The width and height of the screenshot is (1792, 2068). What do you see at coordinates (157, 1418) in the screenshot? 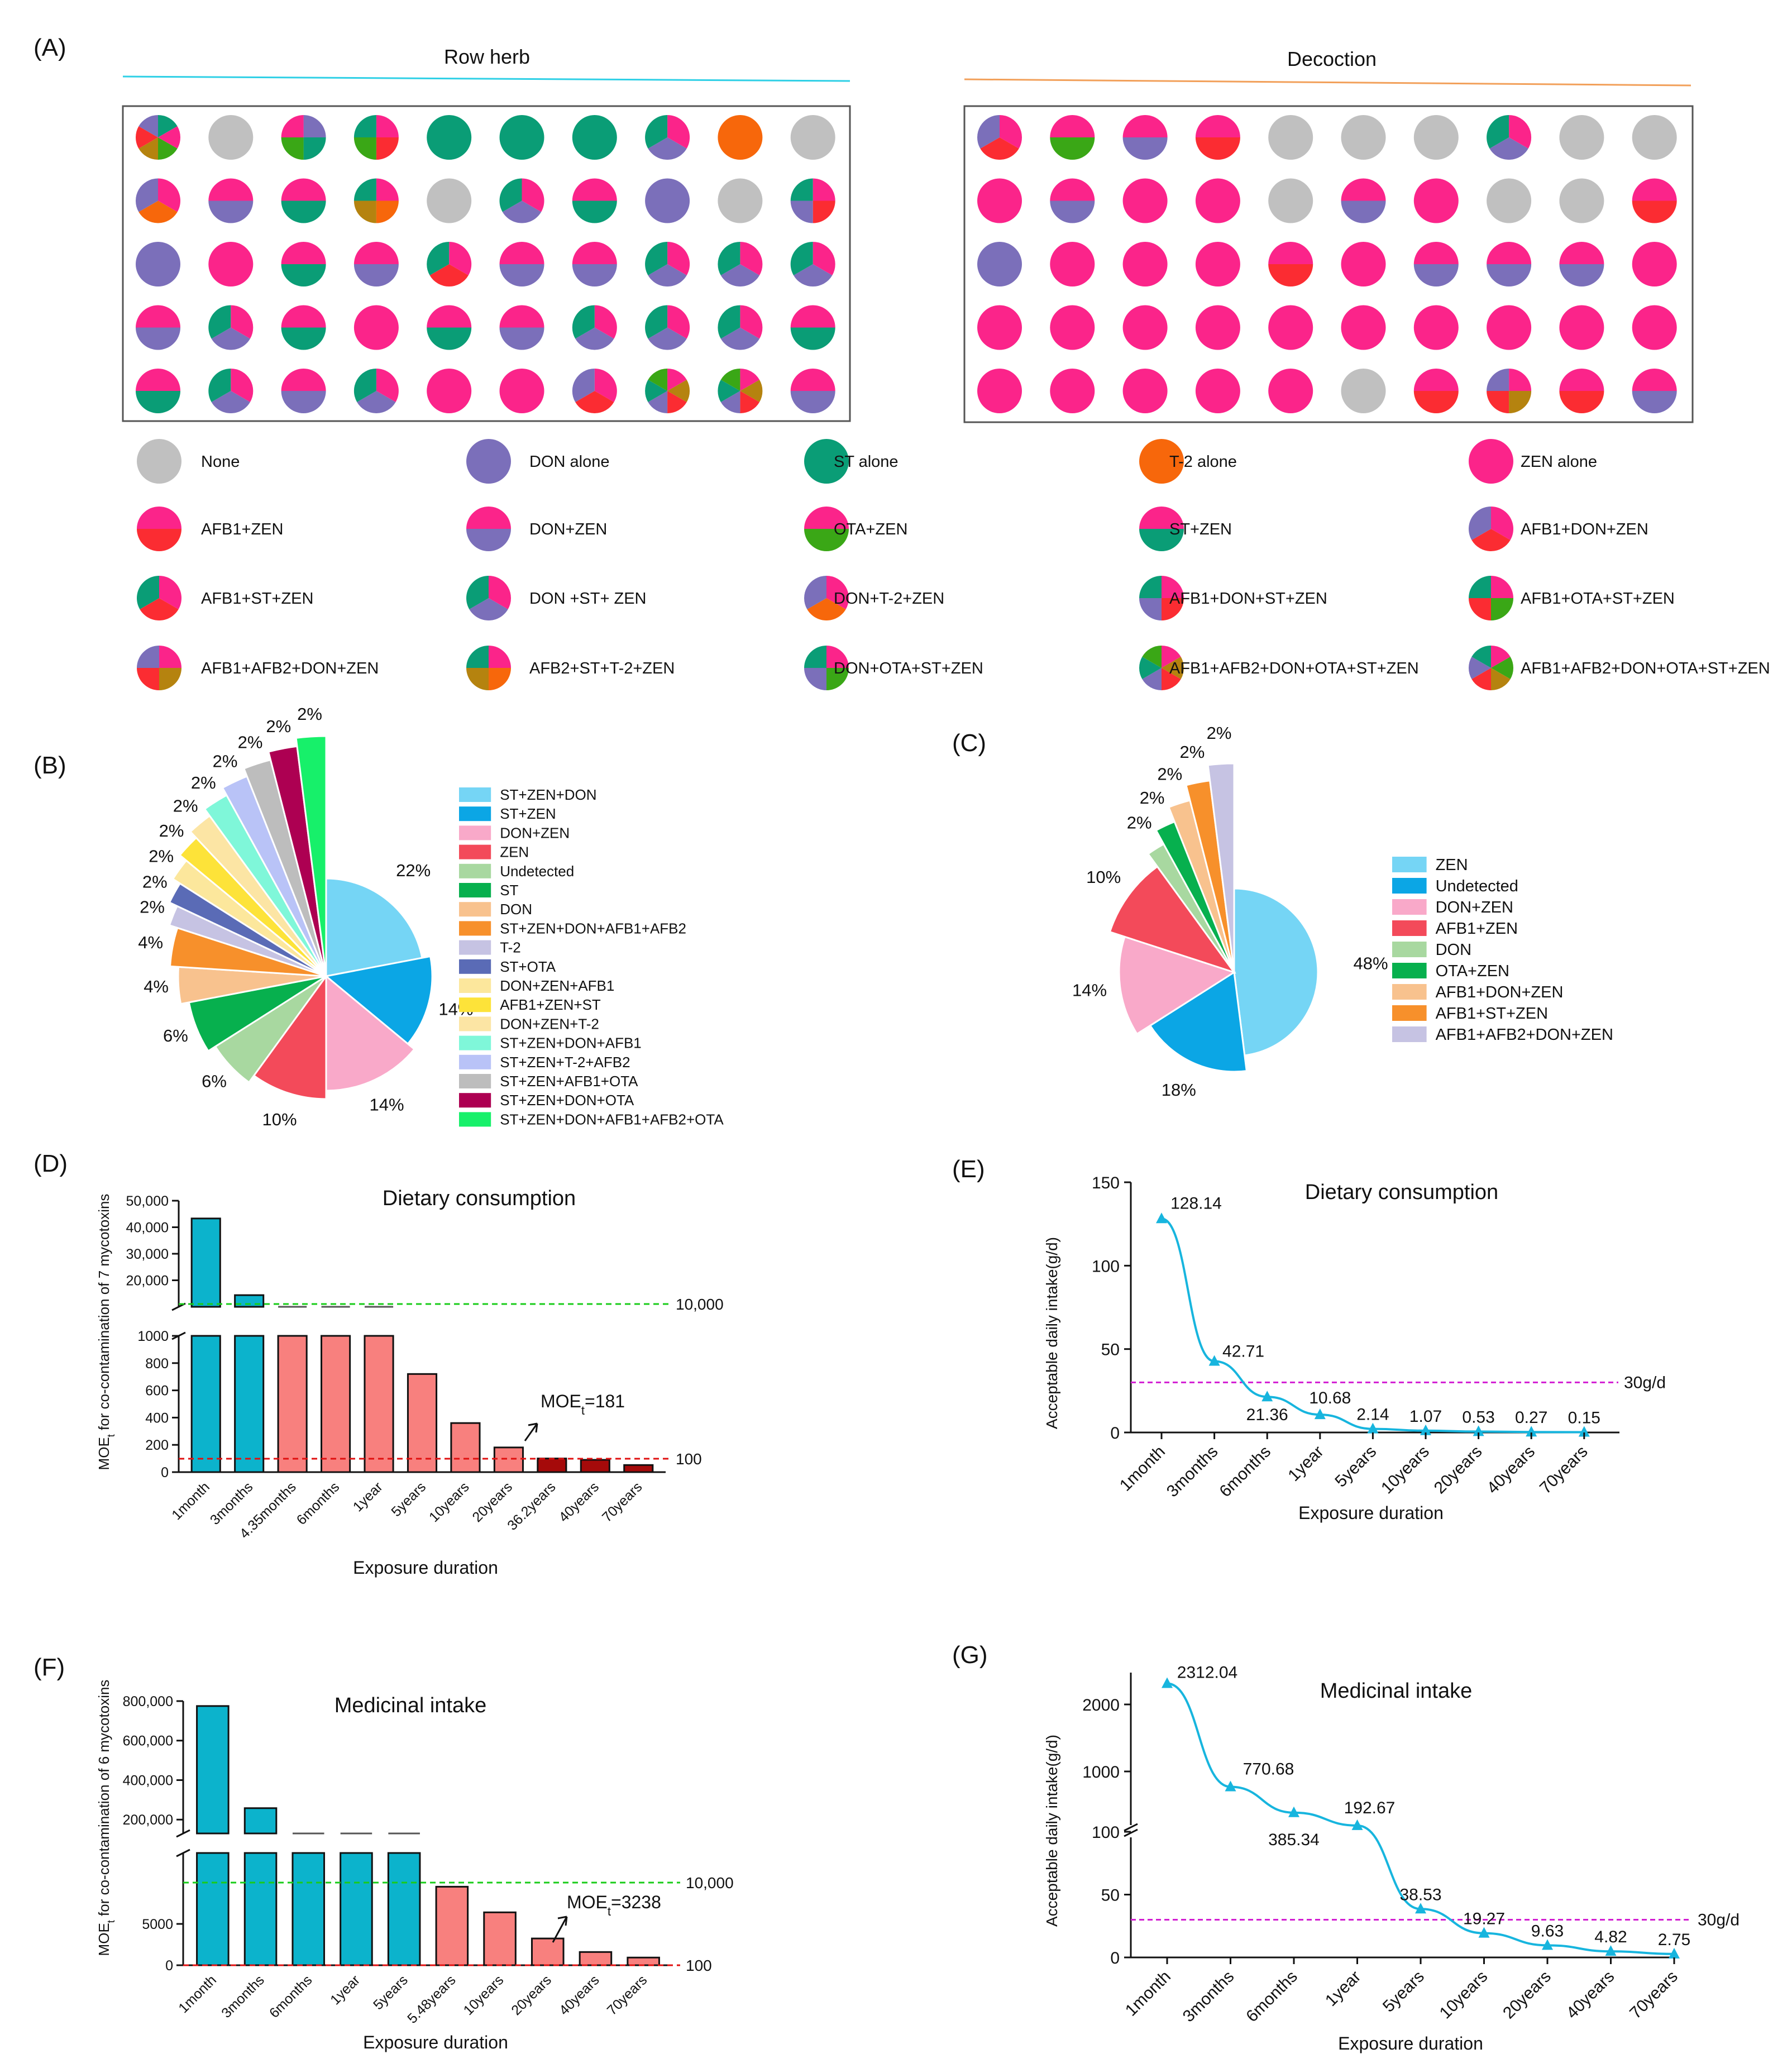
I see `y-tick-label: 400` at bounding box center [157, 1418].